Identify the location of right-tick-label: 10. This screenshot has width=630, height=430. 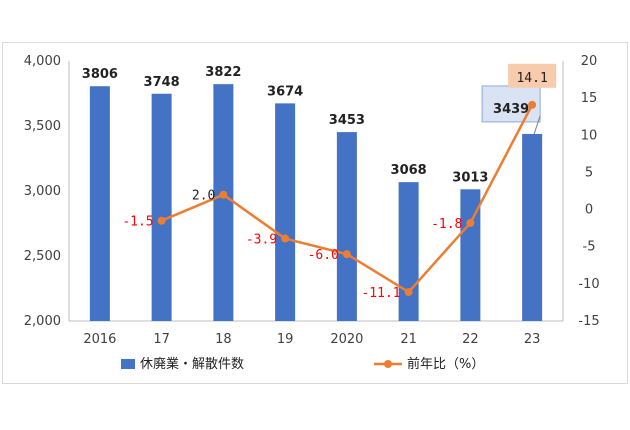
(589, 135).